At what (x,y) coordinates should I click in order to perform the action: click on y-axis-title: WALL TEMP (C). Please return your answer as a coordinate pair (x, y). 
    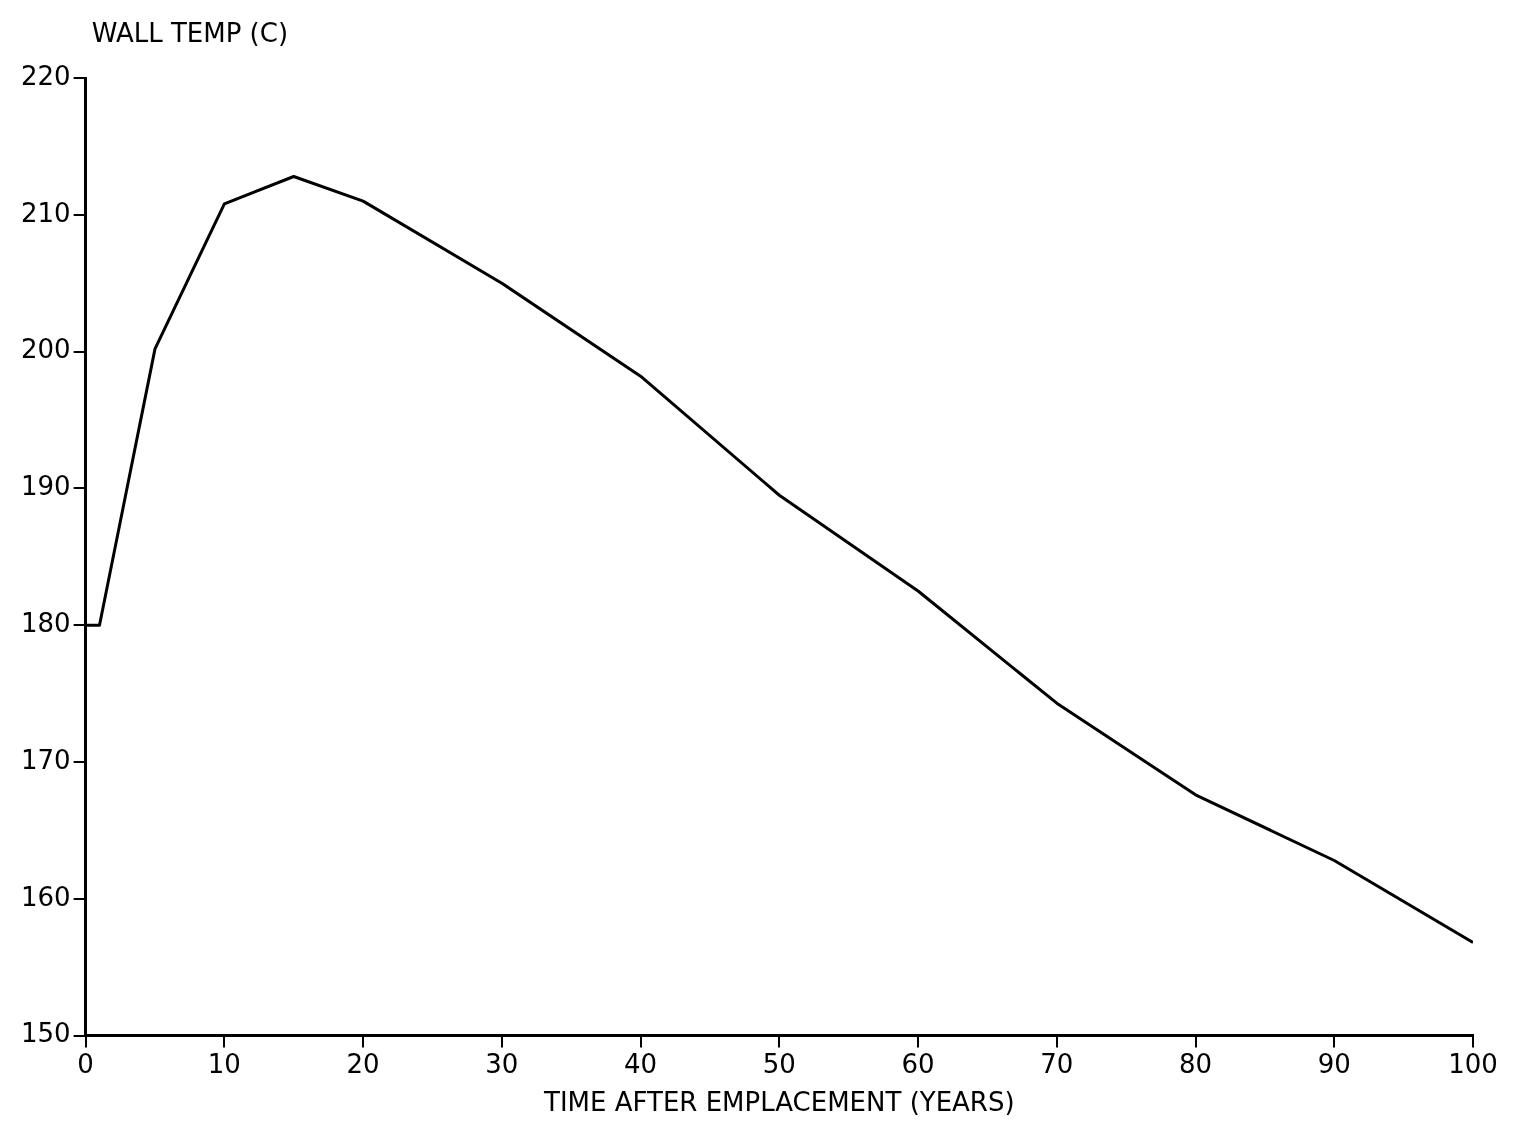
    Looking at the image, I should click on (190, 32).